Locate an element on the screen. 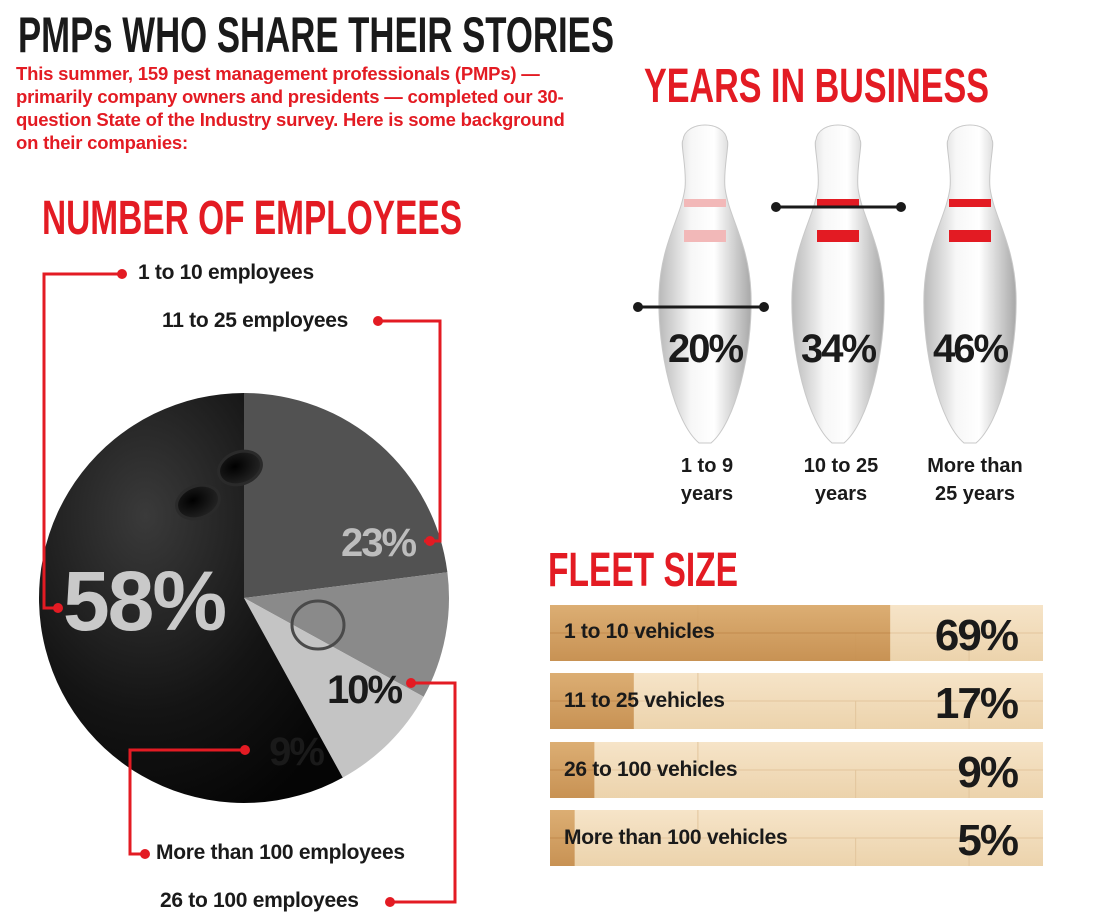 This screenshot has width=1111, height=924. fleet-value-label: 5% is located at coordinates (987, 840).